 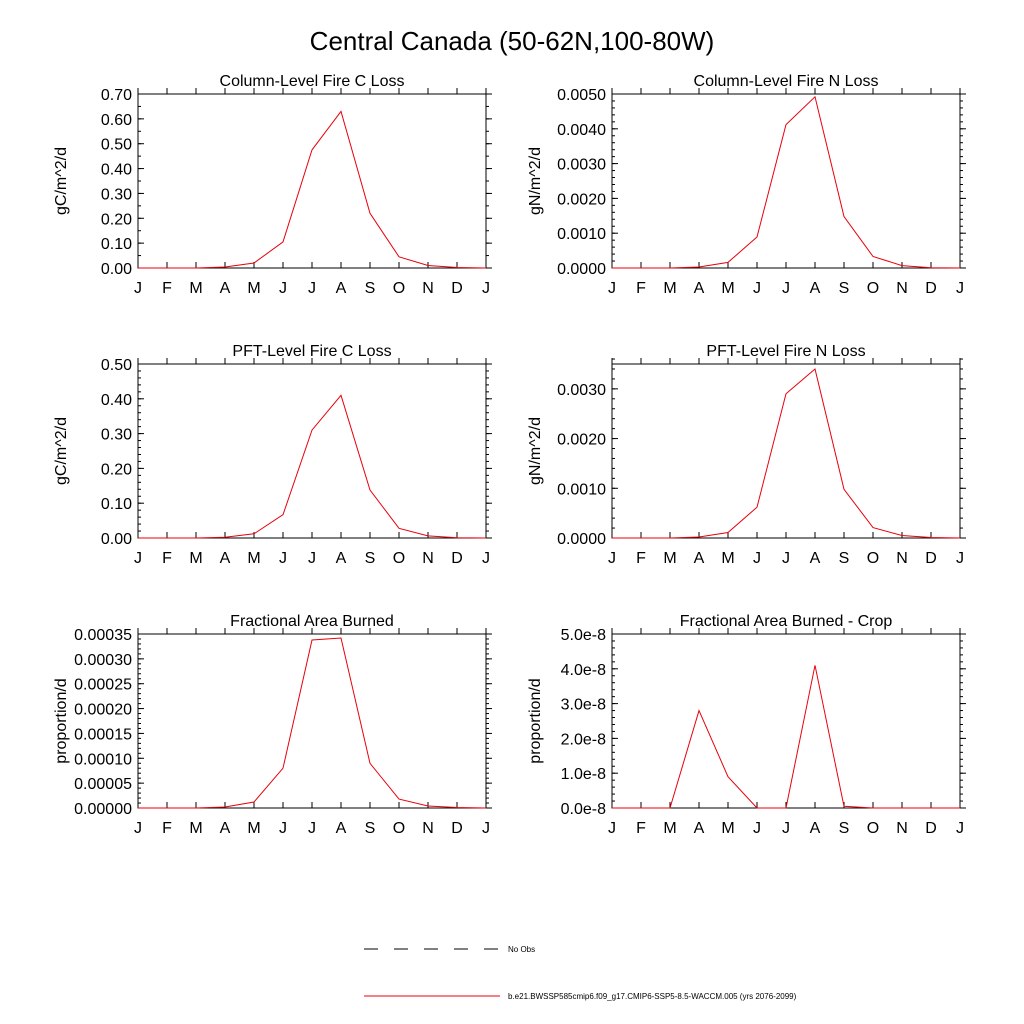 What do you see at coordinates (116, 244) in the screenshot?
I see `y-tick-label: 0.10` at bounding box center [116, 244].